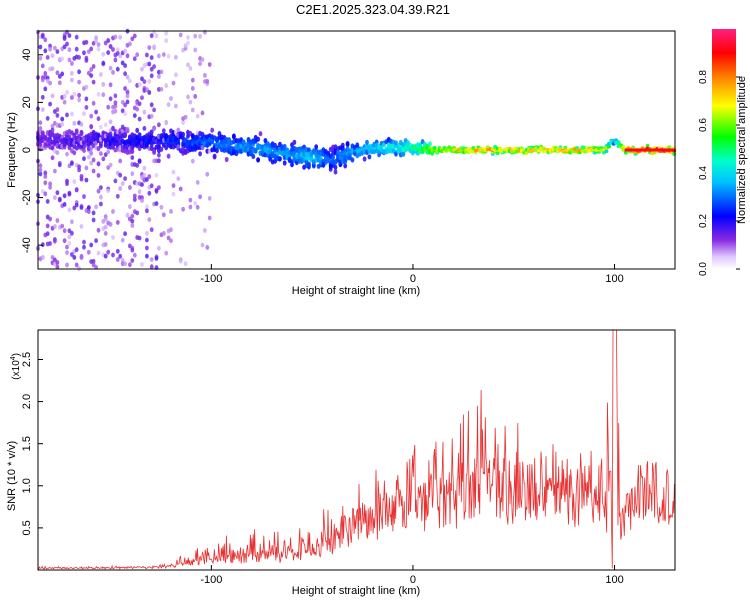 The height and width of the screenshot is (600, 750). What do you see at coordinates (211, 580) in the screenshot?
I see `snr-x-tick-label: -100` at bounding box center [211, 580].